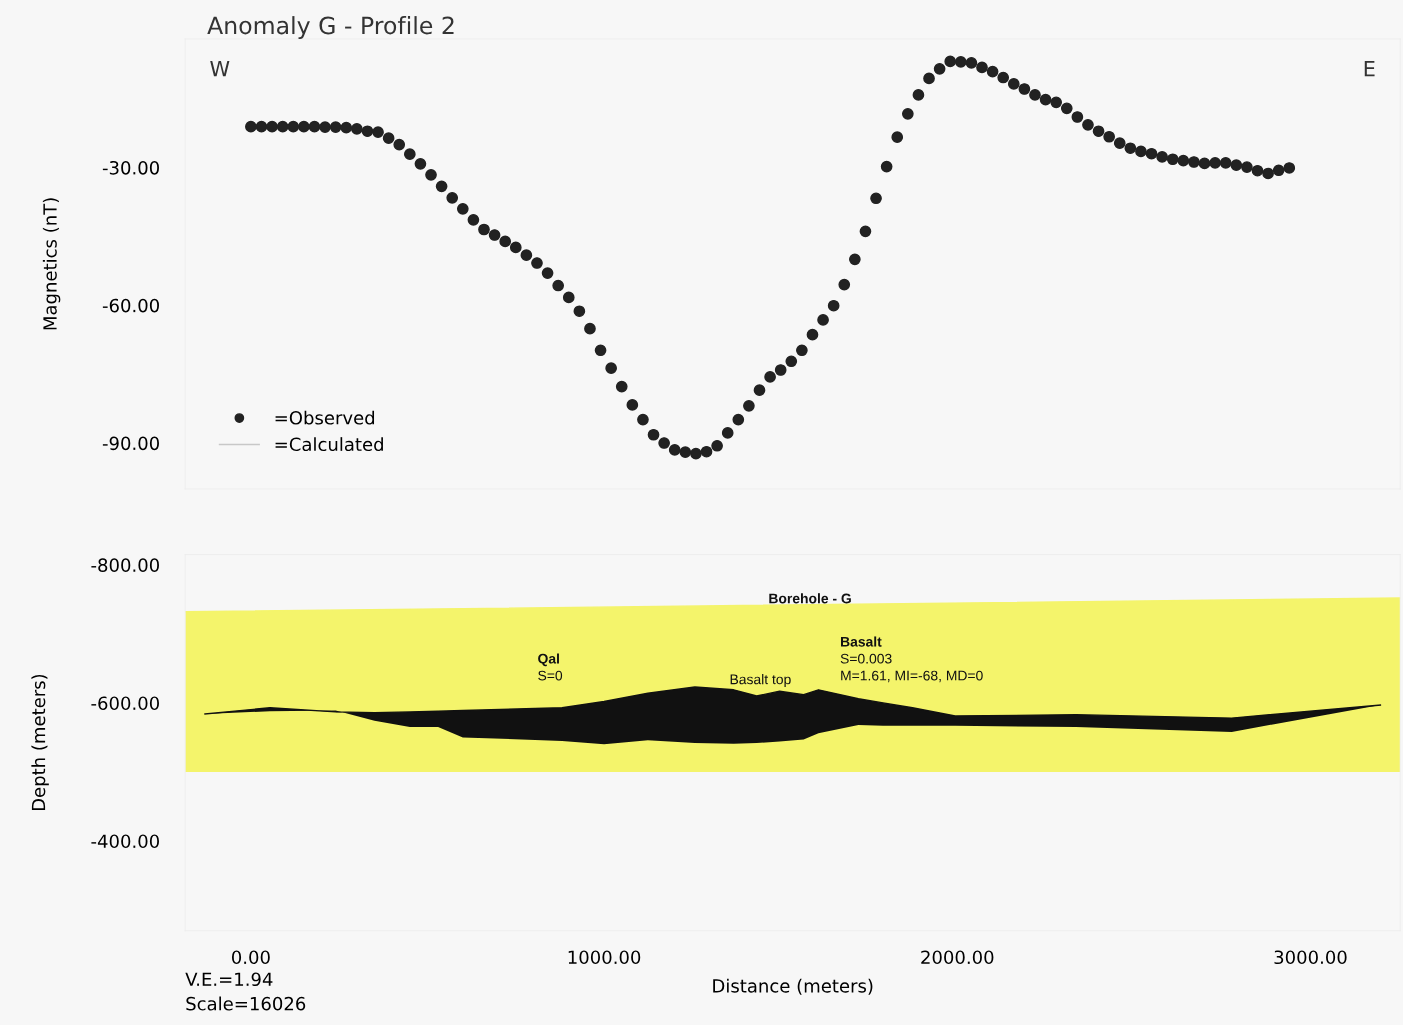  What do you see at coordinates (548, 660) in the screenshot?
I see `annotation: Qal` at bounding box center [548, 660].